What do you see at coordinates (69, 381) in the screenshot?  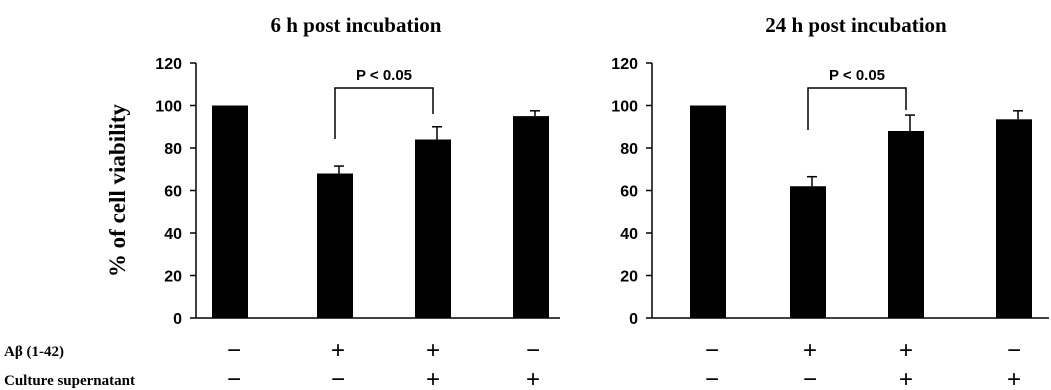 I see `treatment-row-label: Culture supernatant` at bounding box center [69, 381].